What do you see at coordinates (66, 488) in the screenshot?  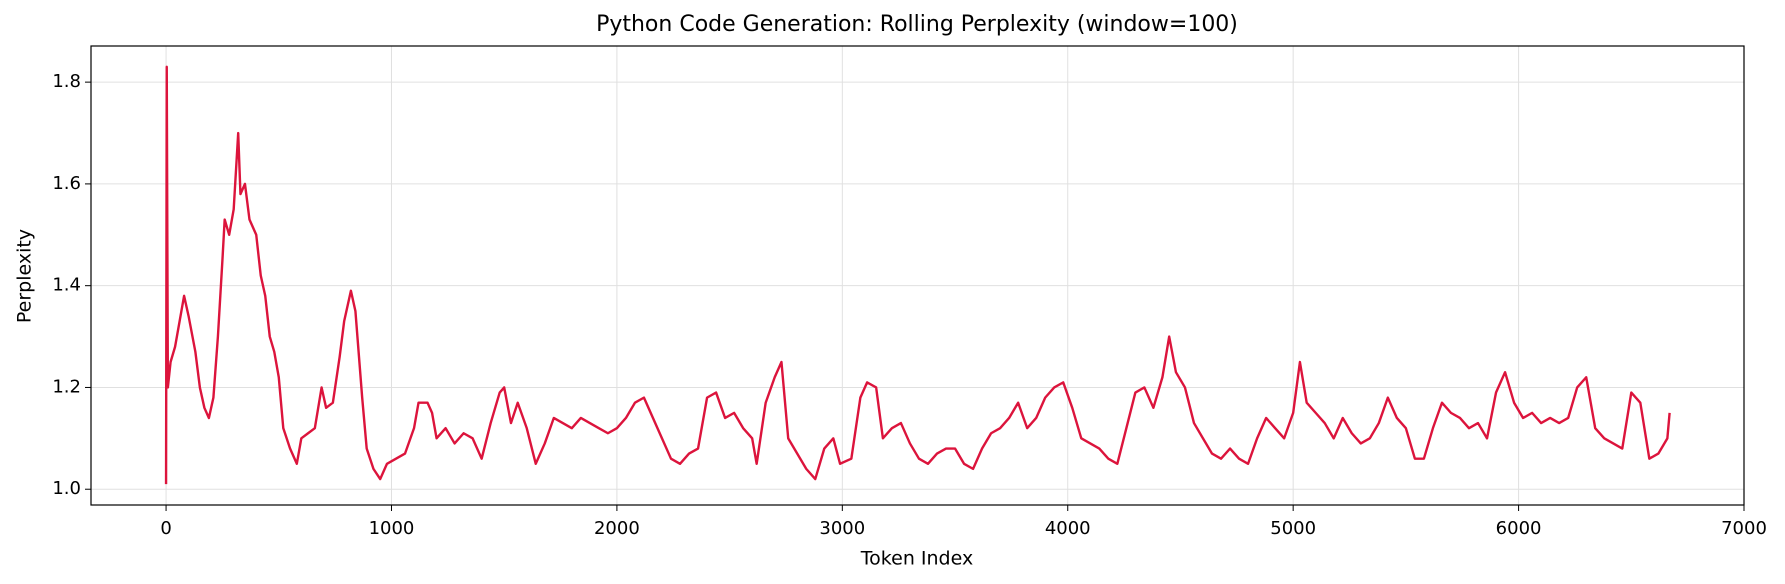 I see `y-tick-label: 1.0` at bounding box center [66, 488].